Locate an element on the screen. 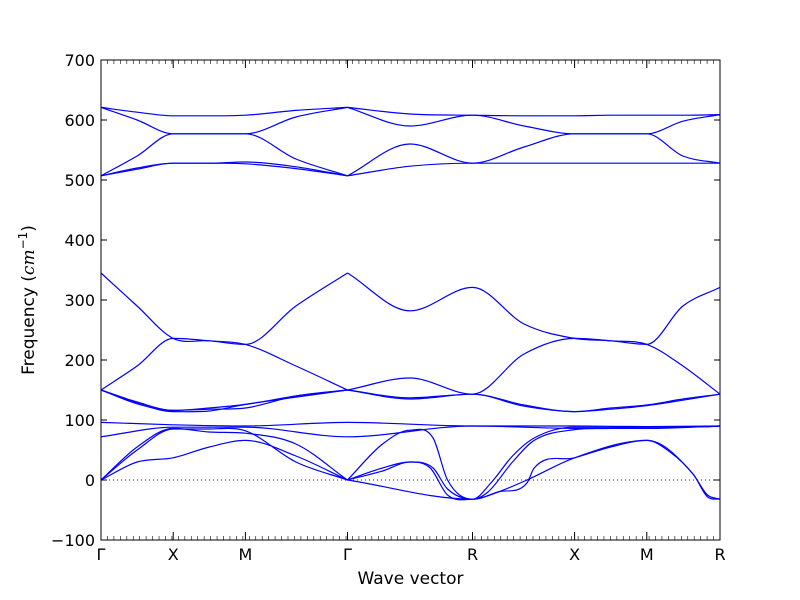 The width and height of the screenshot is (800, 600). y-axis-label-text: Frequency ( is located at coordinates (29, 325).